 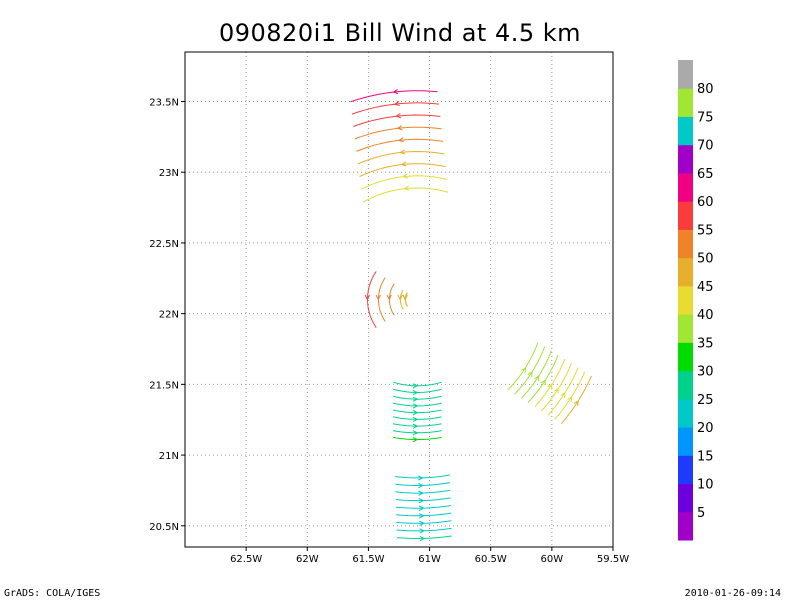 What do you see at coordinates (705, 230) in the screenshot?
I see `colorbar-label: 55` at bounding box center [705, 230].